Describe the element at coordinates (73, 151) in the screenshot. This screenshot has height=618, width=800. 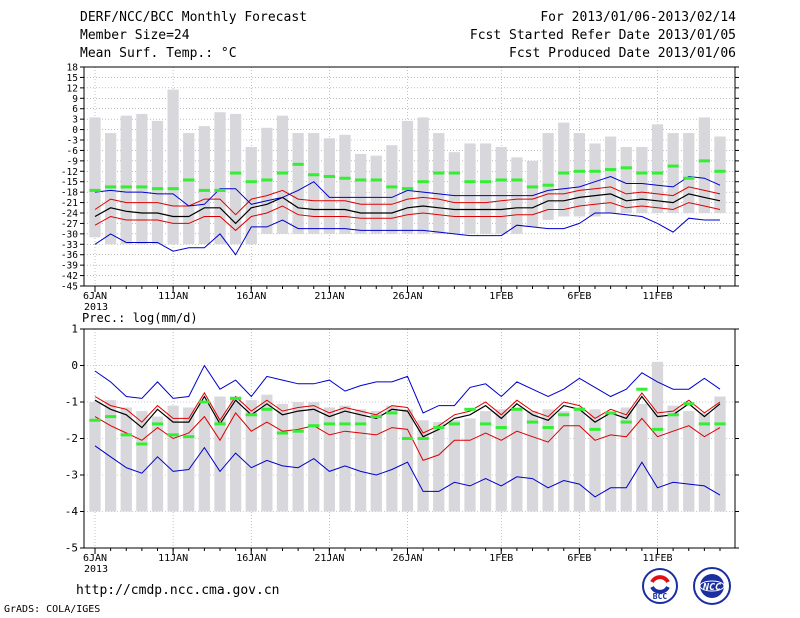
I see `y-tick-label: -6` at that location.